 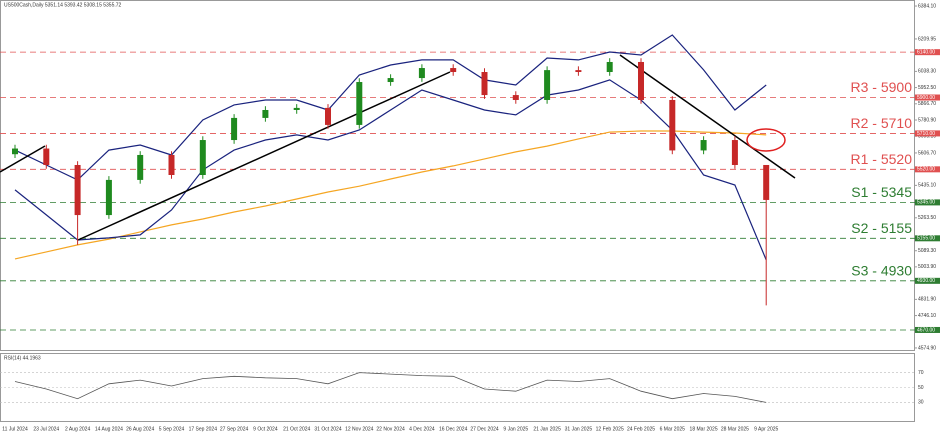 I want to click on x-tick-label: 6 Mar 2025, so click(x=673, y=429).